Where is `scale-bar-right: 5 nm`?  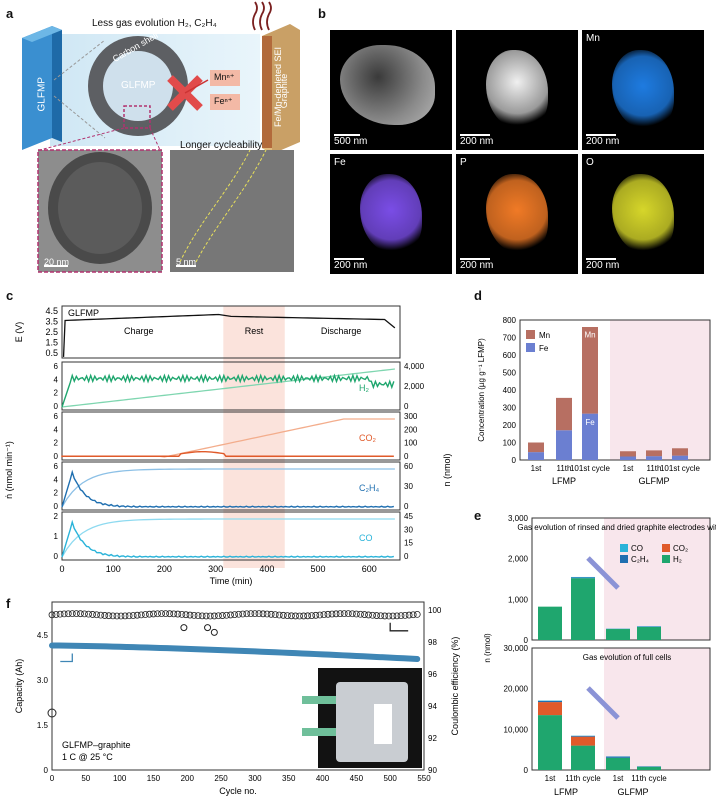
scale-bar-right: 5 nm is located at coordinates (186, 262).